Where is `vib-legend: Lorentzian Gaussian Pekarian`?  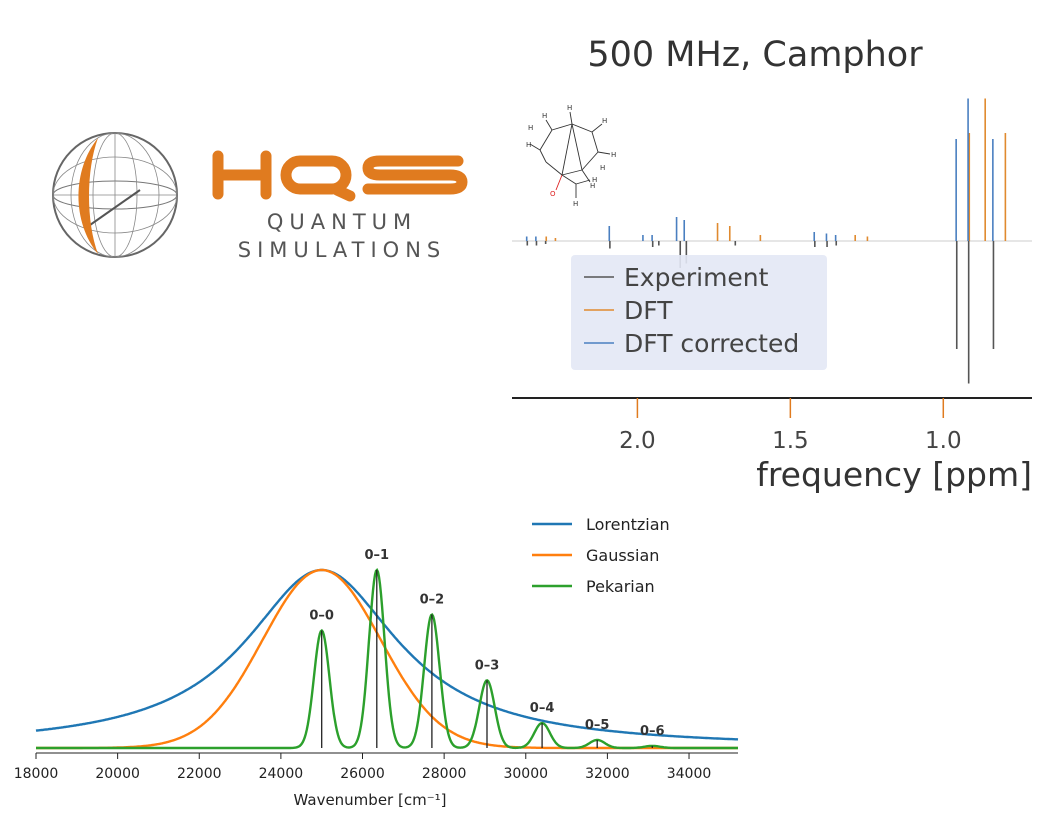
vib-legend: Lorentzian Gaussian Pekarian is located at coordinates (601, 555).